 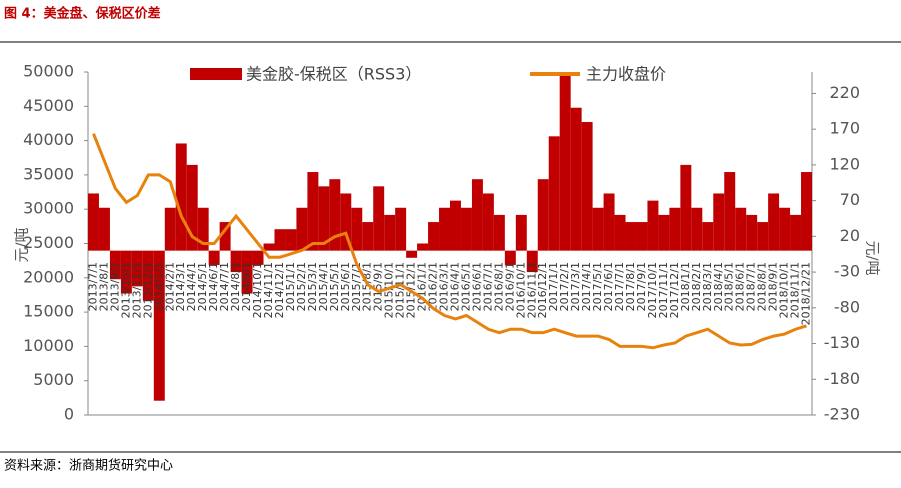 I want to click on x-tick-label: 2018/3/1, so click(x=707, y=286).